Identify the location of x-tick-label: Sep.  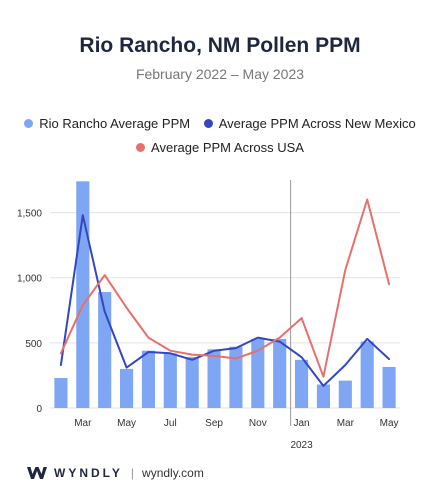
(214, 423).